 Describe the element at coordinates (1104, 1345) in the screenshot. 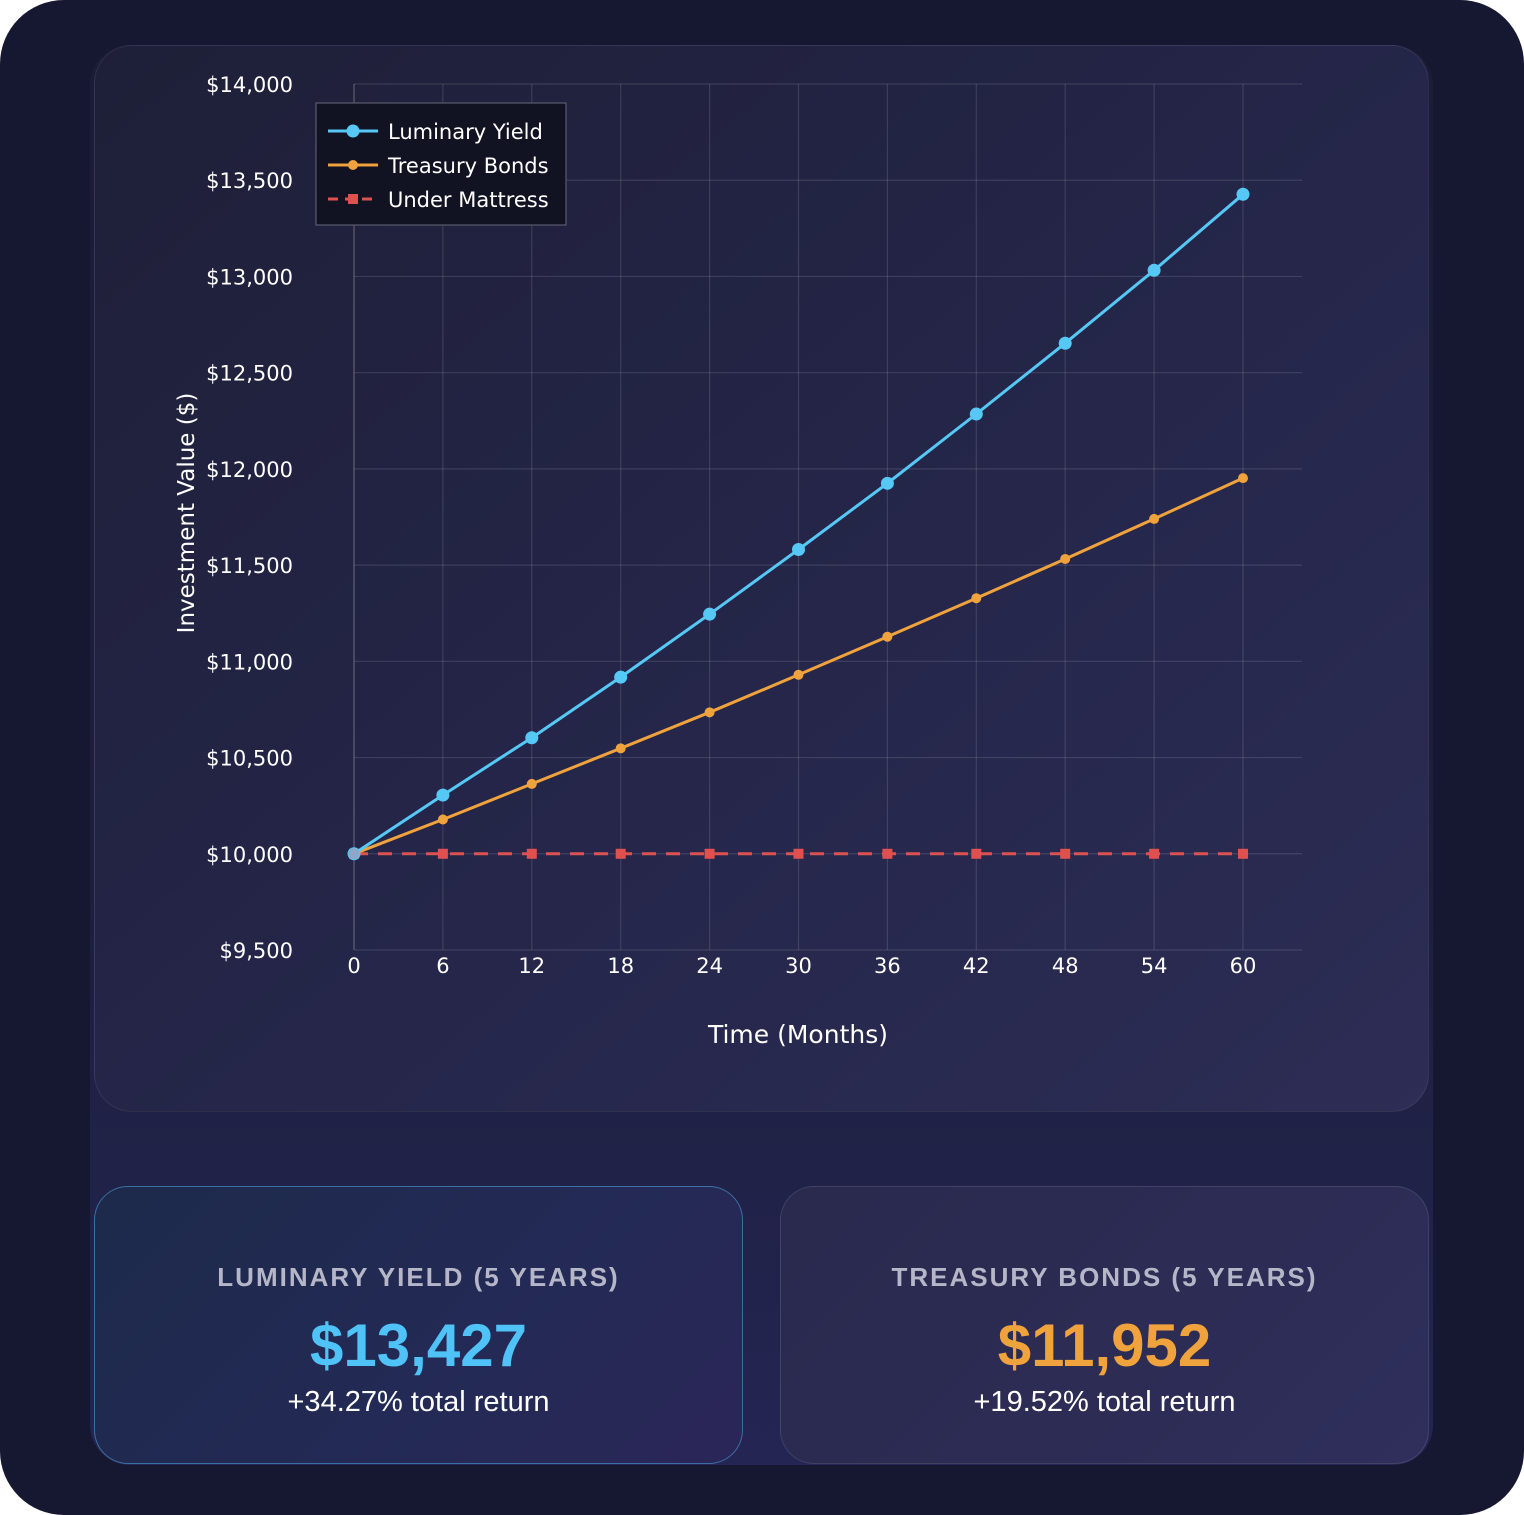

I see `stat-value: $11,952` at that location.